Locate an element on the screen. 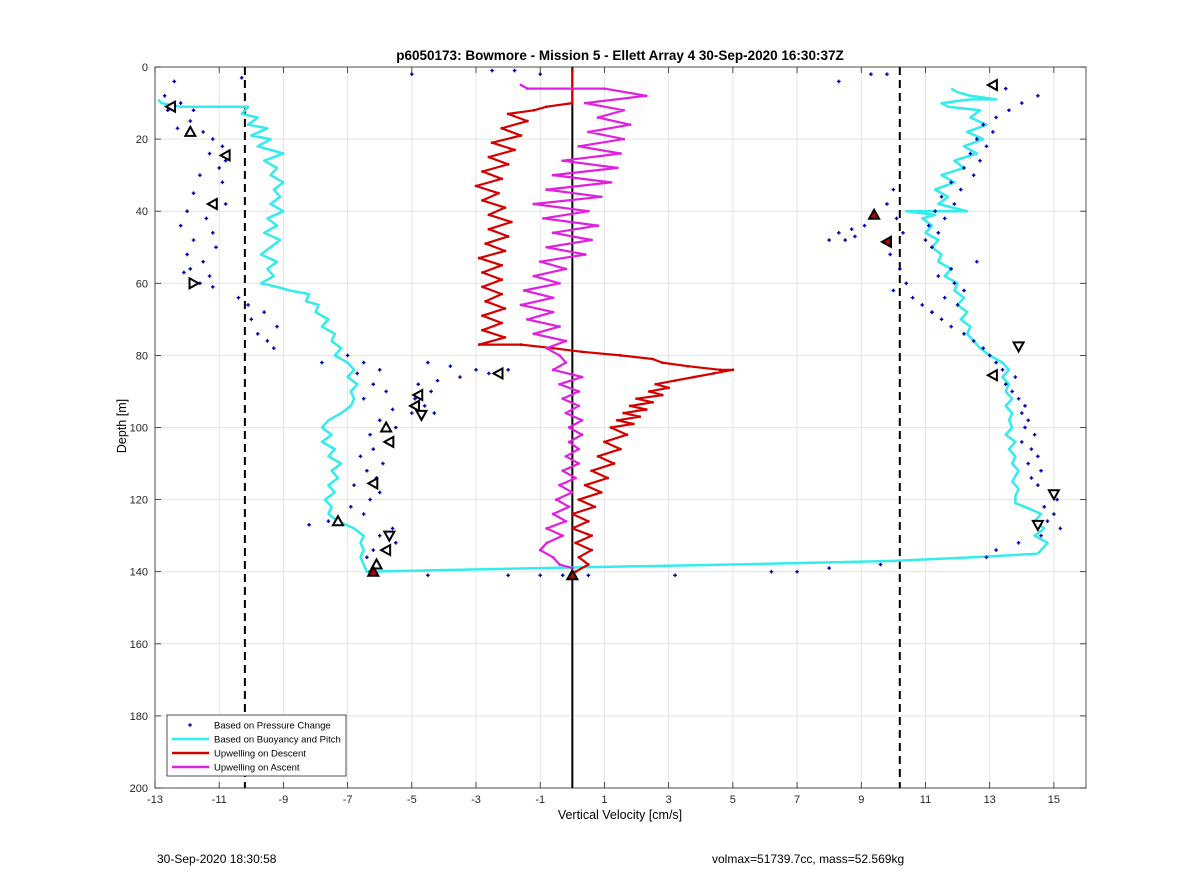 The width and height of the screenshot is (1200, 885). y-tick-label: 40 is located at coordinates (142, 212).